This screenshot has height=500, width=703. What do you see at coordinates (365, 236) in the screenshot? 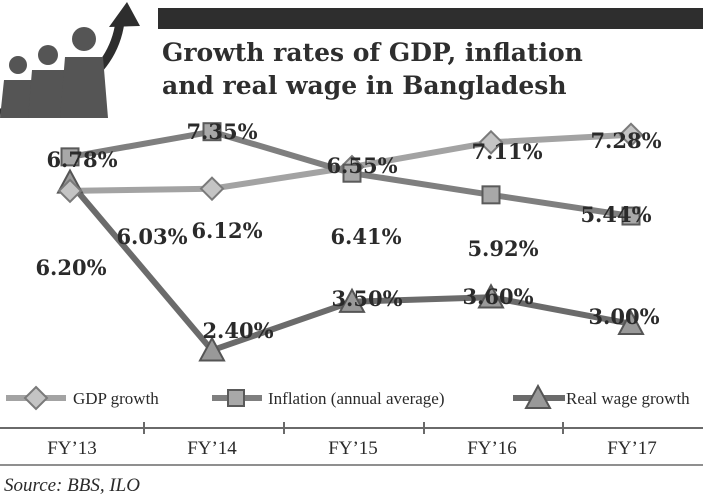
I see `inflation-label-fy15: 6.41%` at bounding box center [365, 236].